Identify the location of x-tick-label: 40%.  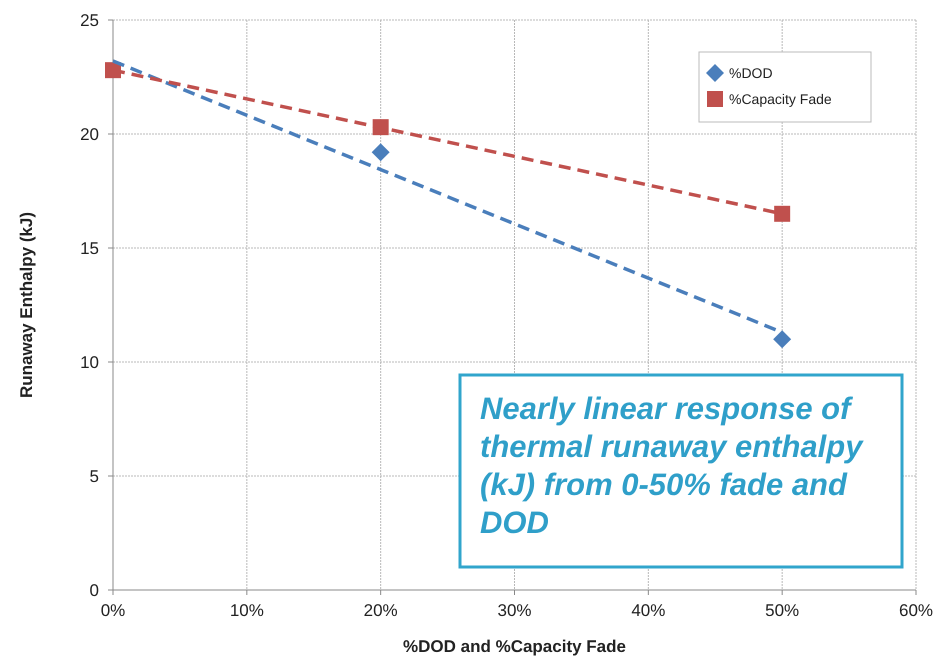
(648, 610).